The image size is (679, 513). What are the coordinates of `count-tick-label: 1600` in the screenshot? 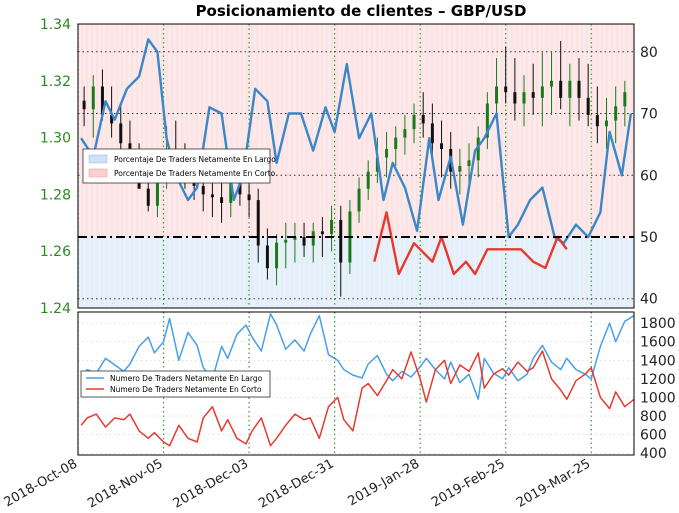 It's located at (658, 343).